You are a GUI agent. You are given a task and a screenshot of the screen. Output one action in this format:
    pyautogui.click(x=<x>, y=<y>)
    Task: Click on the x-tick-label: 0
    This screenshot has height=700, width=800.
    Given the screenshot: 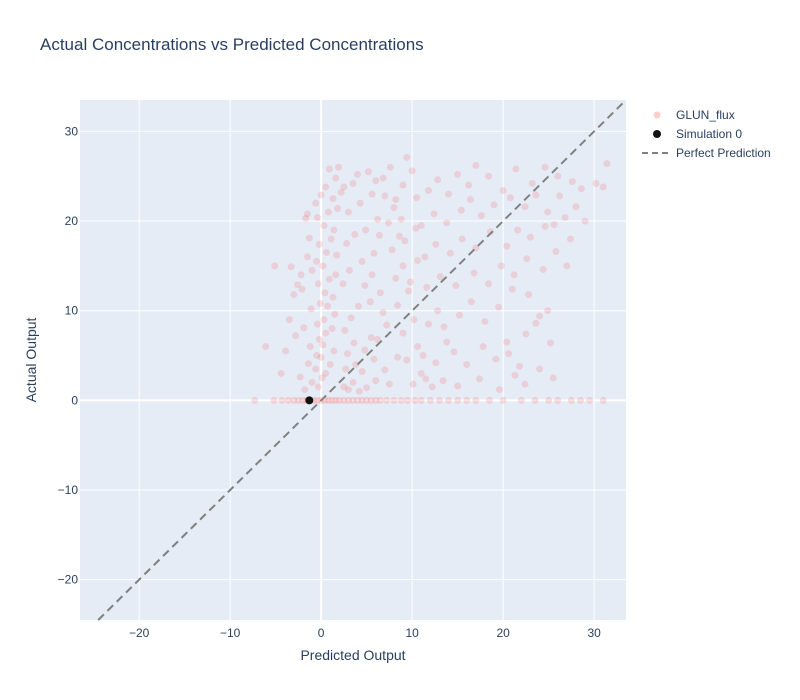 What is the action you would take?
    pyautogui.click(x=321, y=633)
    